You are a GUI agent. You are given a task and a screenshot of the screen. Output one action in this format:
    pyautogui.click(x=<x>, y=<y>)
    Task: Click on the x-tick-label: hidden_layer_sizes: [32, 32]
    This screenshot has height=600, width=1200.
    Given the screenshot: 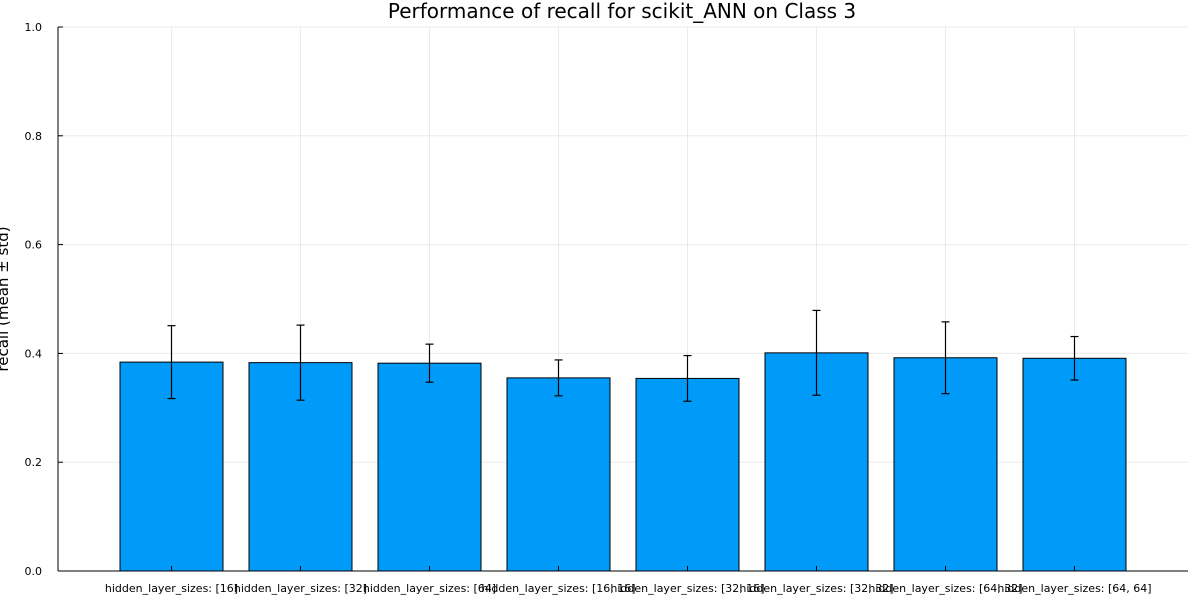 What is the action you would take?
    pyautogui.click(x=816, y=588)
    